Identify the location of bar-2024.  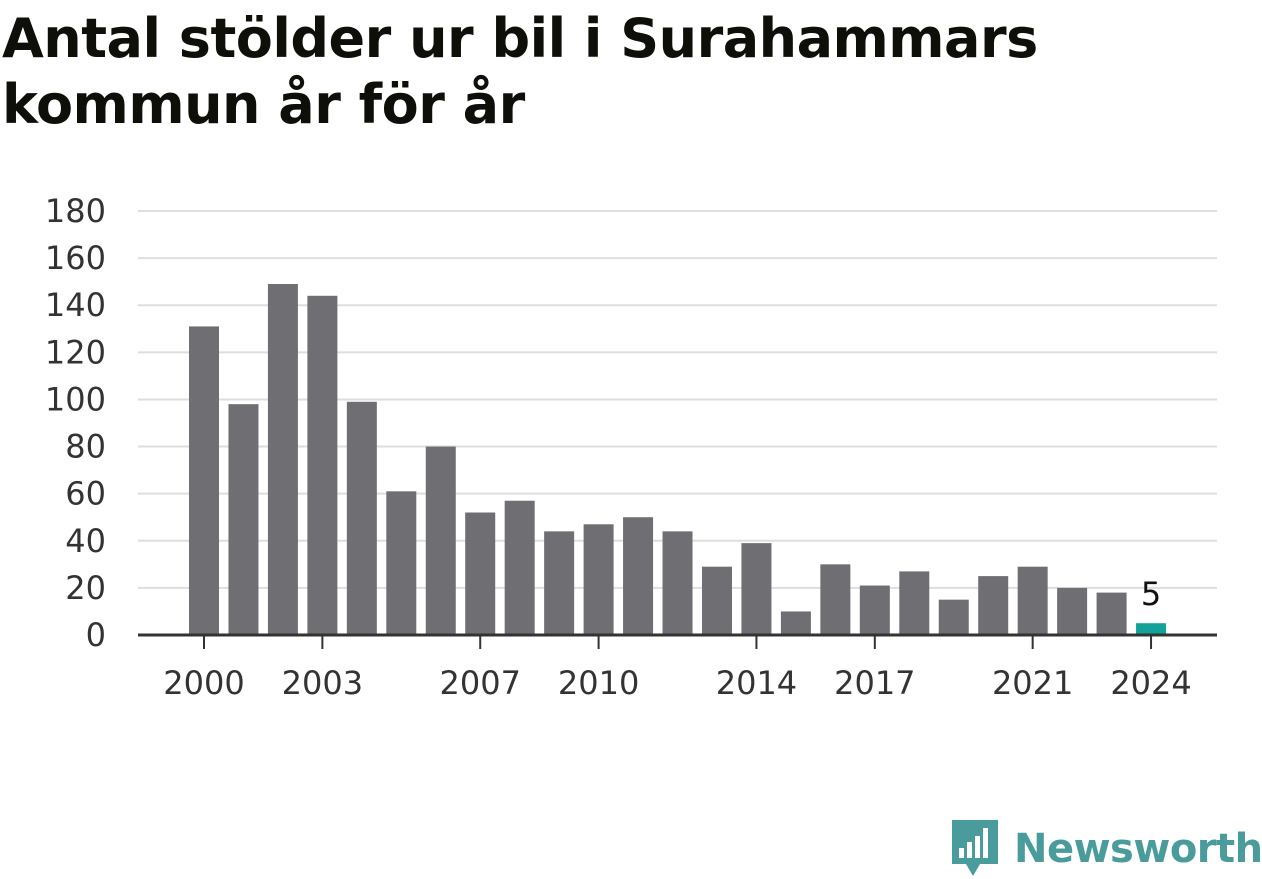
(1151, 629).